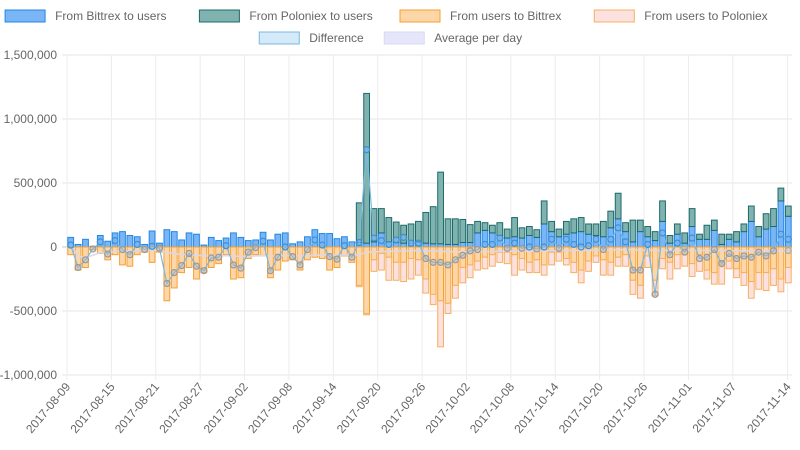  Describe the element at coordinates (788, 250) in the screenshot. I see `average-point` at that location.